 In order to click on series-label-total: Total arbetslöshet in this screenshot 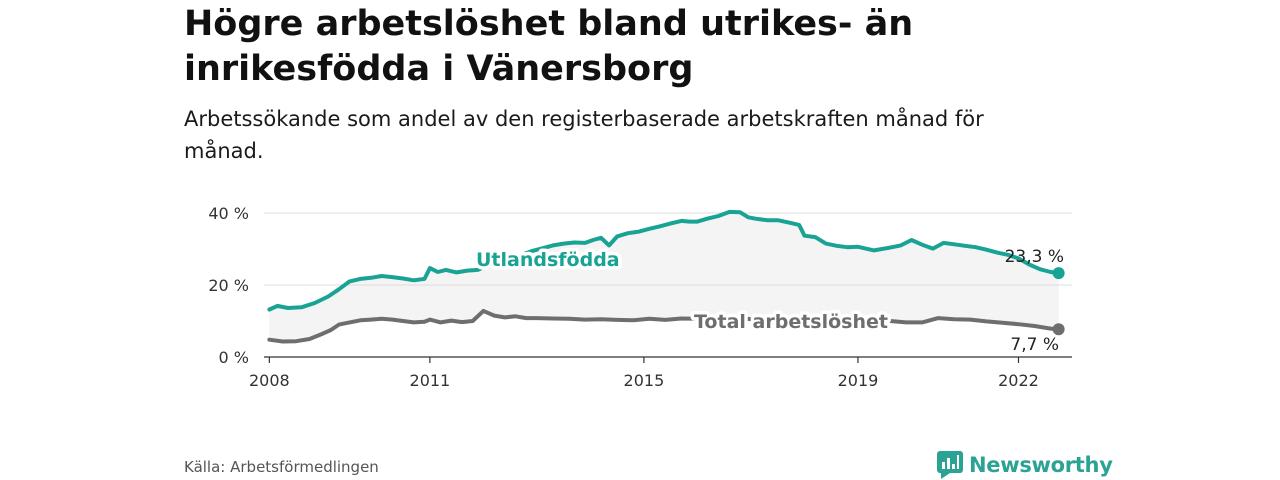, I will do `click(791, 322)`.